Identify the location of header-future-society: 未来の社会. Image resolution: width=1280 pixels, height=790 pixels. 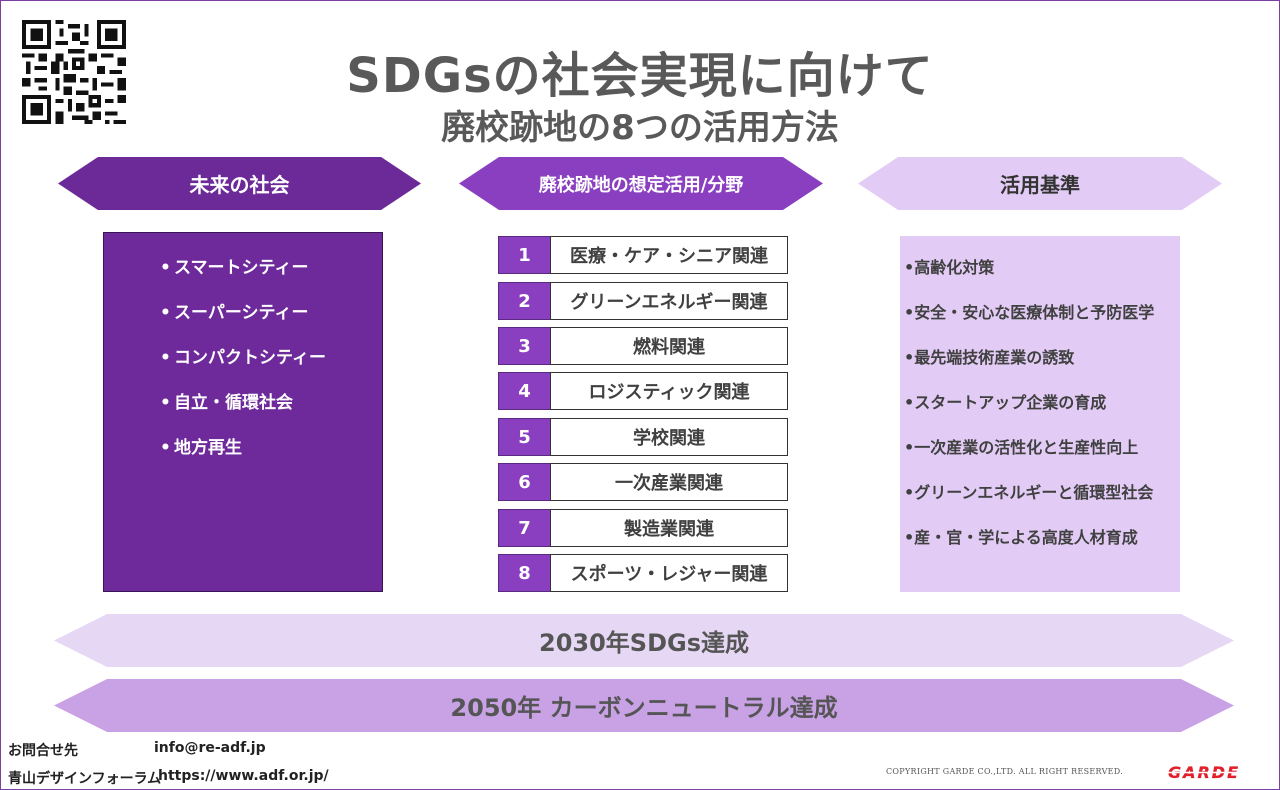
(239, 183).